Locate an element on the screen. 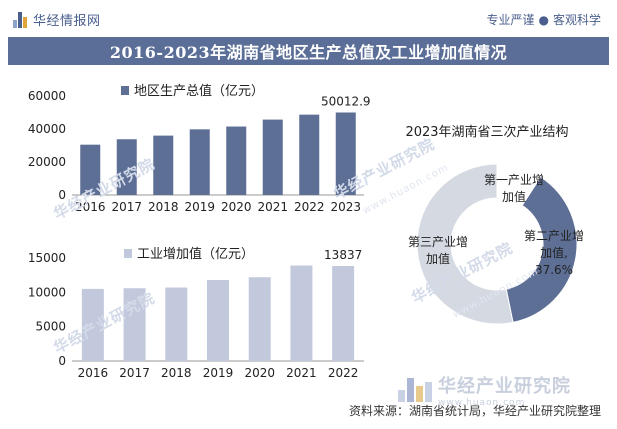 The height and width of the screenshot is (429, 617). donut-slice-label: 第一产业增 is located at coordinates (514, 180).